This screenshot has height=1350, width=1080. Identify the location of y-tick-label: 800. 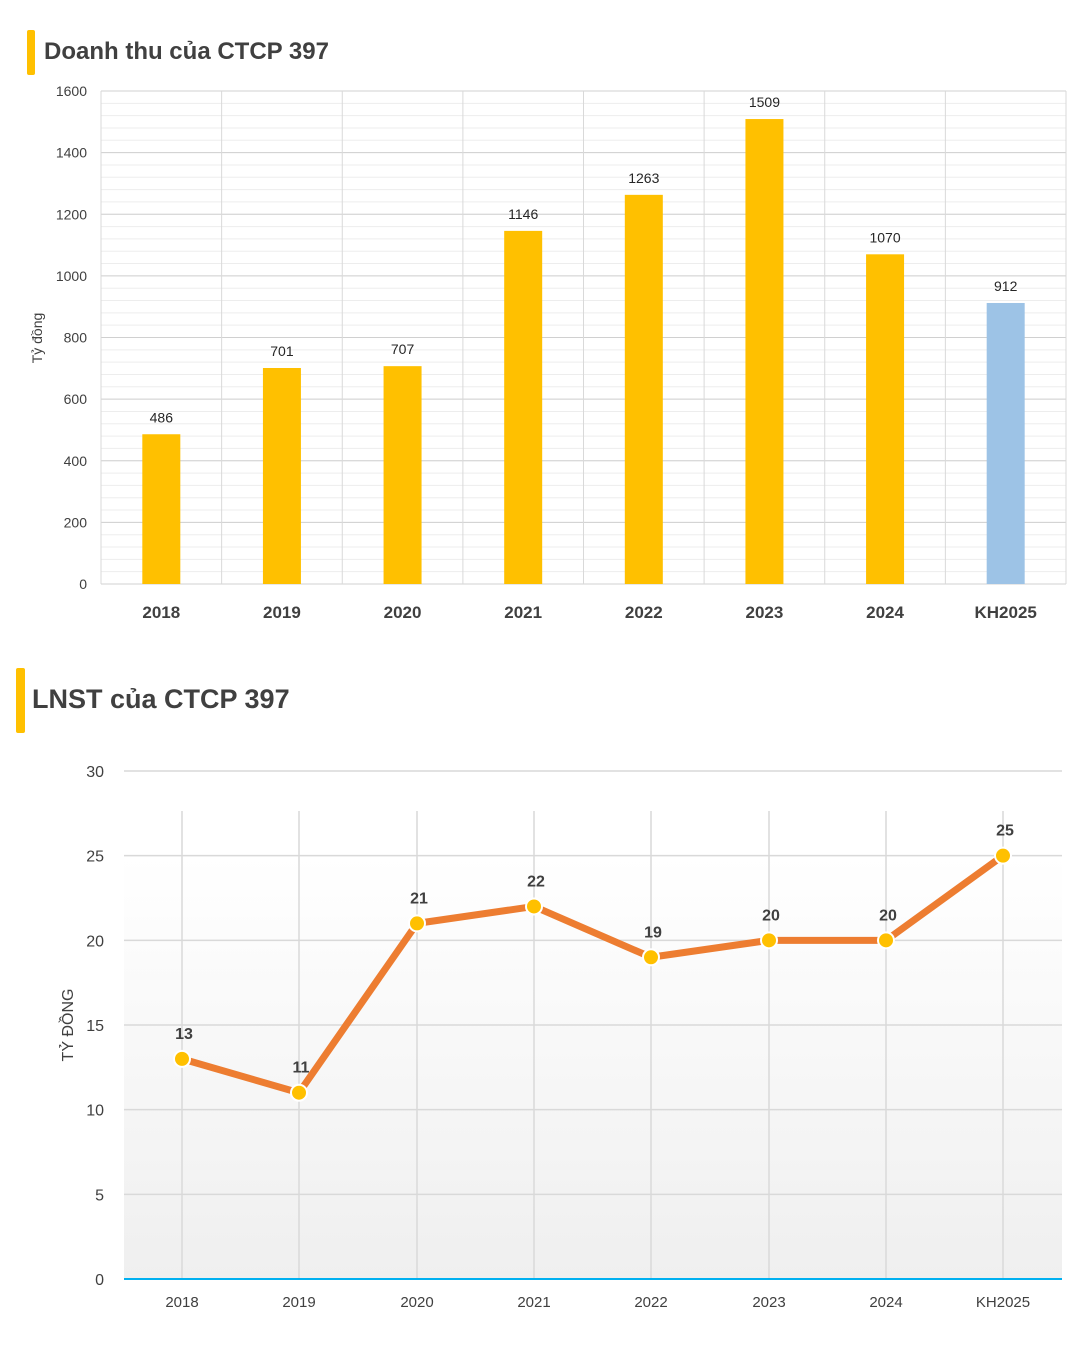
(76, 338).